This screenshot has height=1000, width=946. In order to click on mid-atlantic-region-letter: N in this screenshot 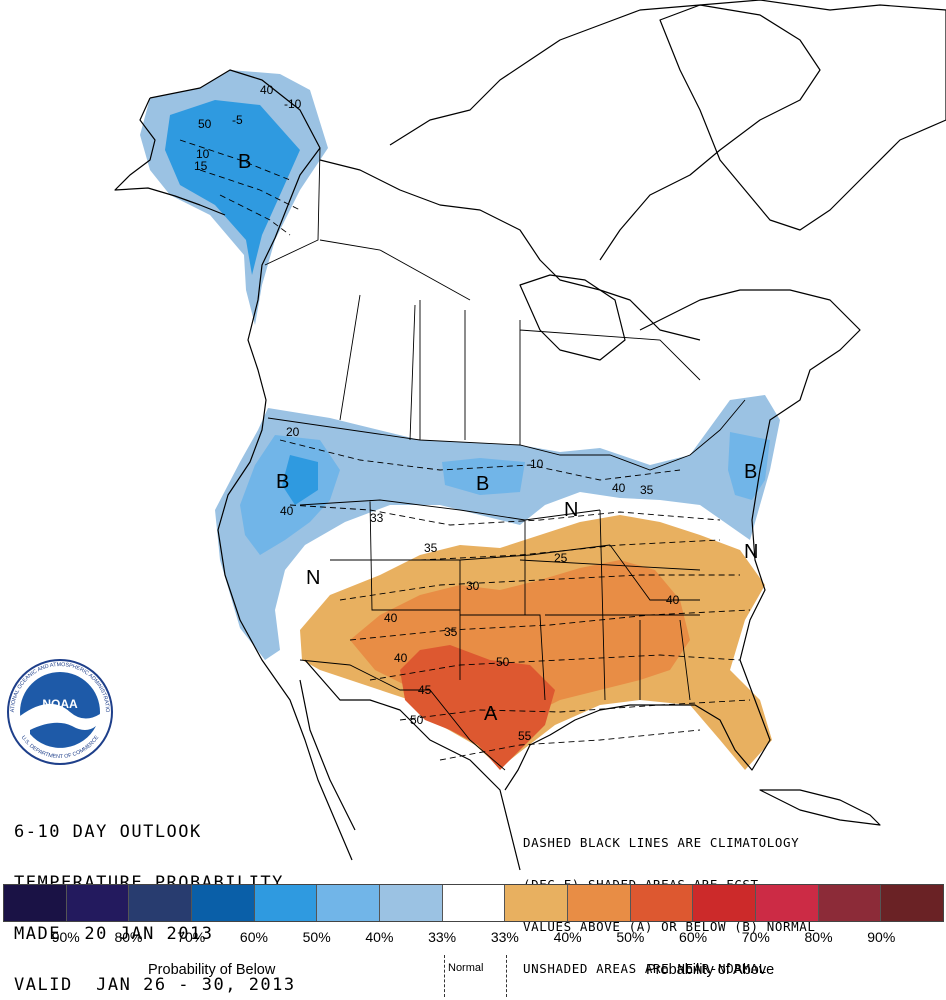, I will do `click(751, 552)`.